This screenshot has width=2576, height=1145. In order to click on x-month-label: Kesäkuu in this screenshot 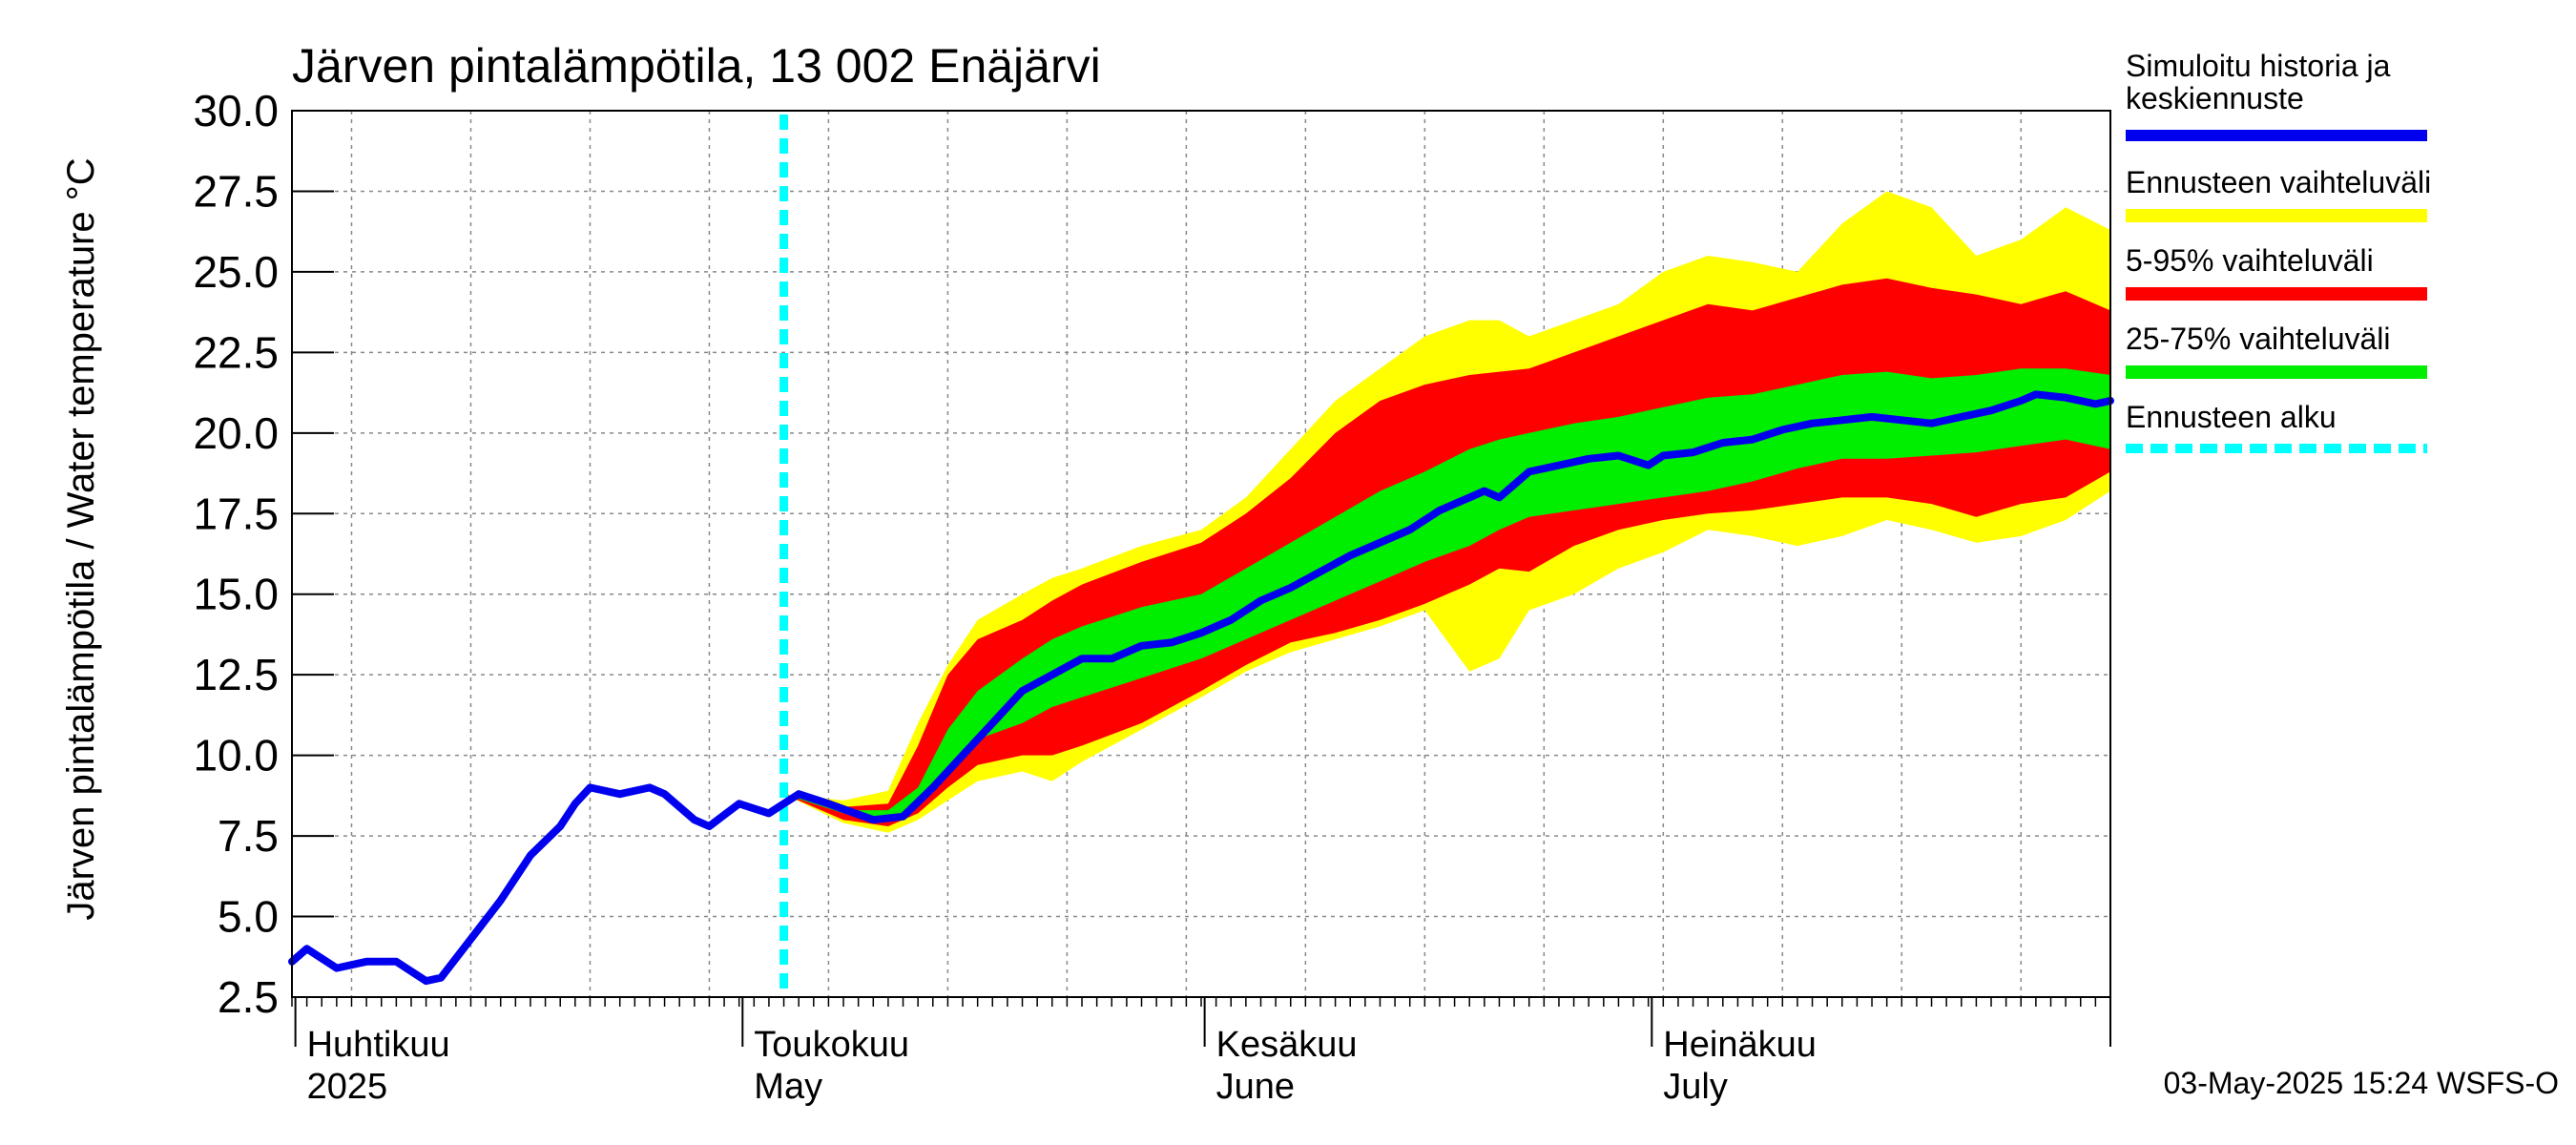, I will do `click(1287, 1045)`.